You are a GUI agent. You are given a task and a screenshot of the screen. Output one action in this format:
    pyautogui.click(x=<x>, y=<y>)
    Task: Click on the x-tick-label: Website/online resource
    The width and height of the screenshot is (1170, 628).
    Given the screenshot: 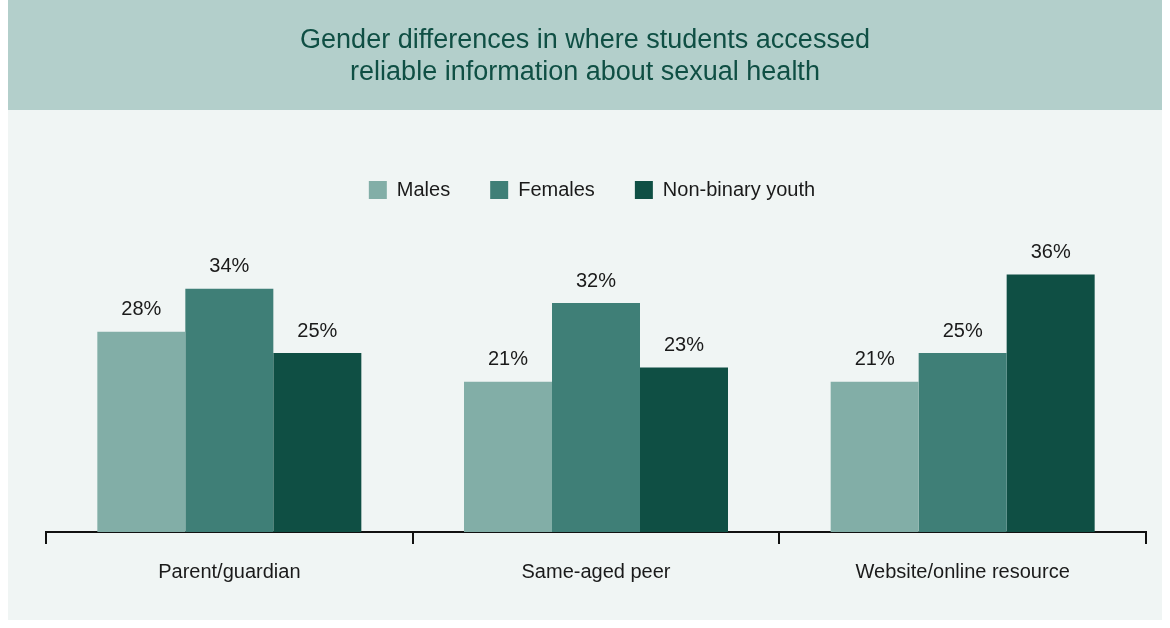 What is the action you would take?
    pyautogui.click(x=962, y=570)
    